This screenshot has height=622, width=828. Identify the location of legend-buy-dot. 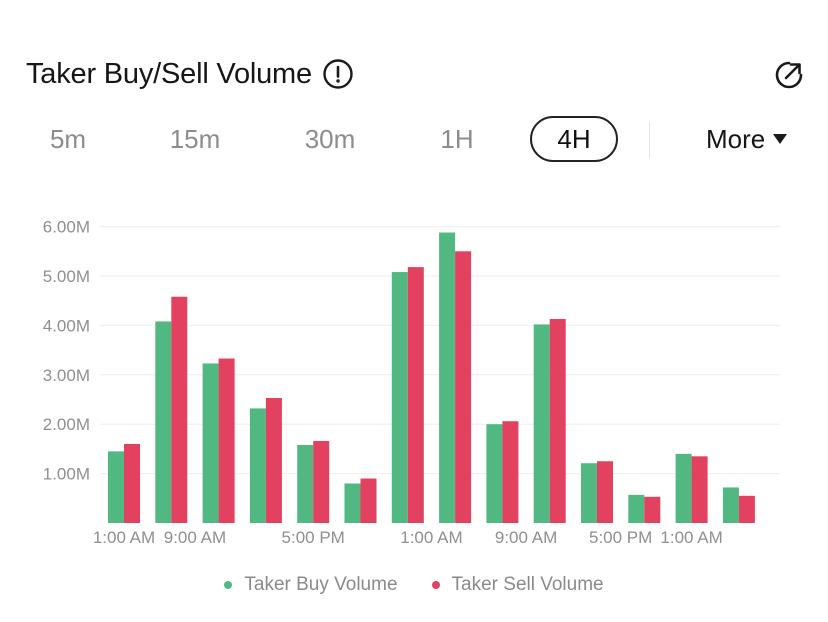
(228, 585).